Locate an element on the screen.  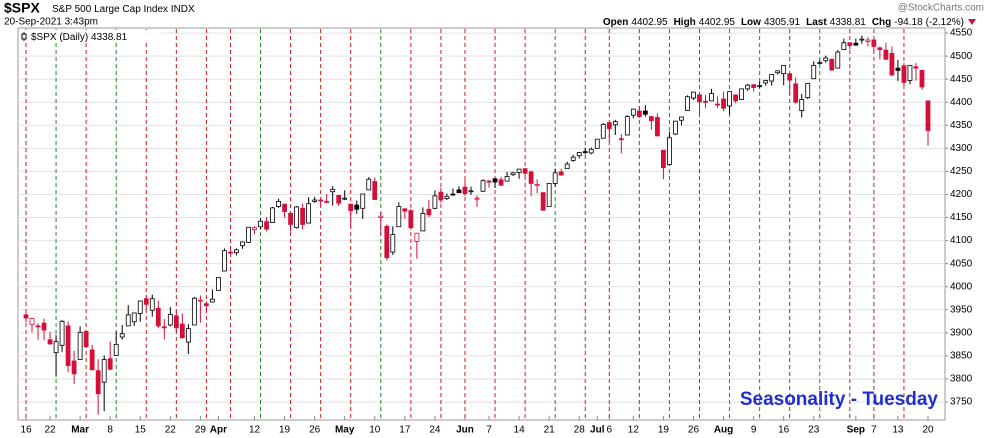
quote-label: Chg is located at coordinates (881, 22).